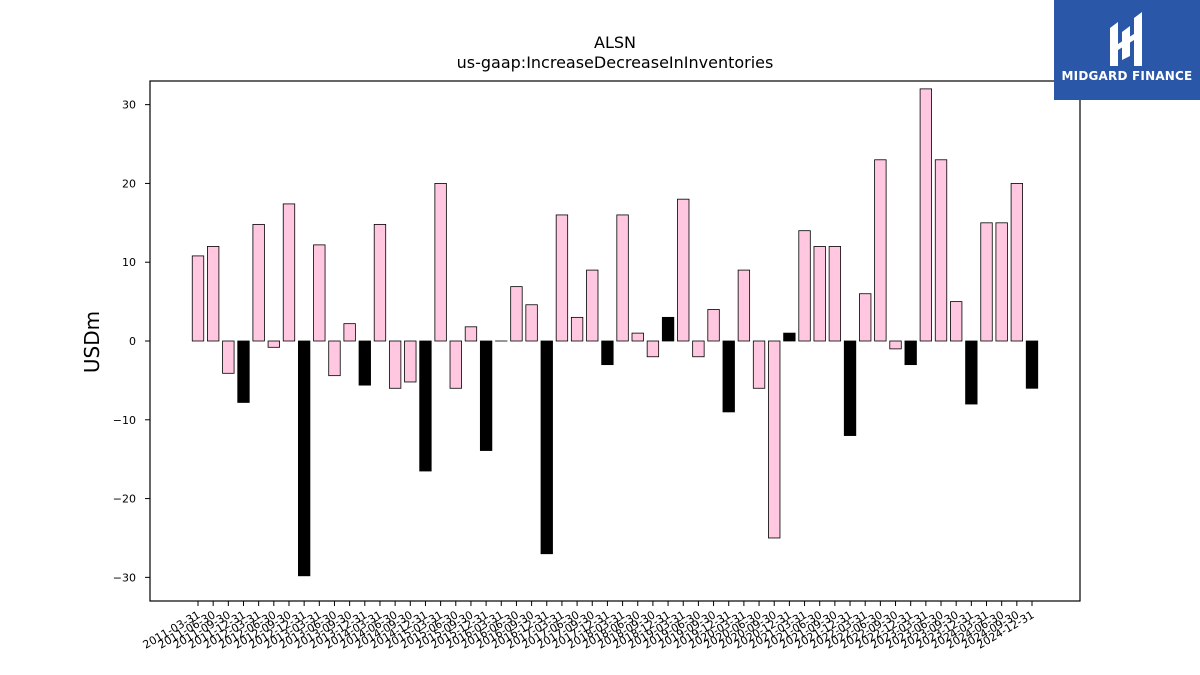 The image size is (1200, 675). Describe the element at coordinates (124, 420) in the screenshot. I see `y-tick-label: −10` at that location.